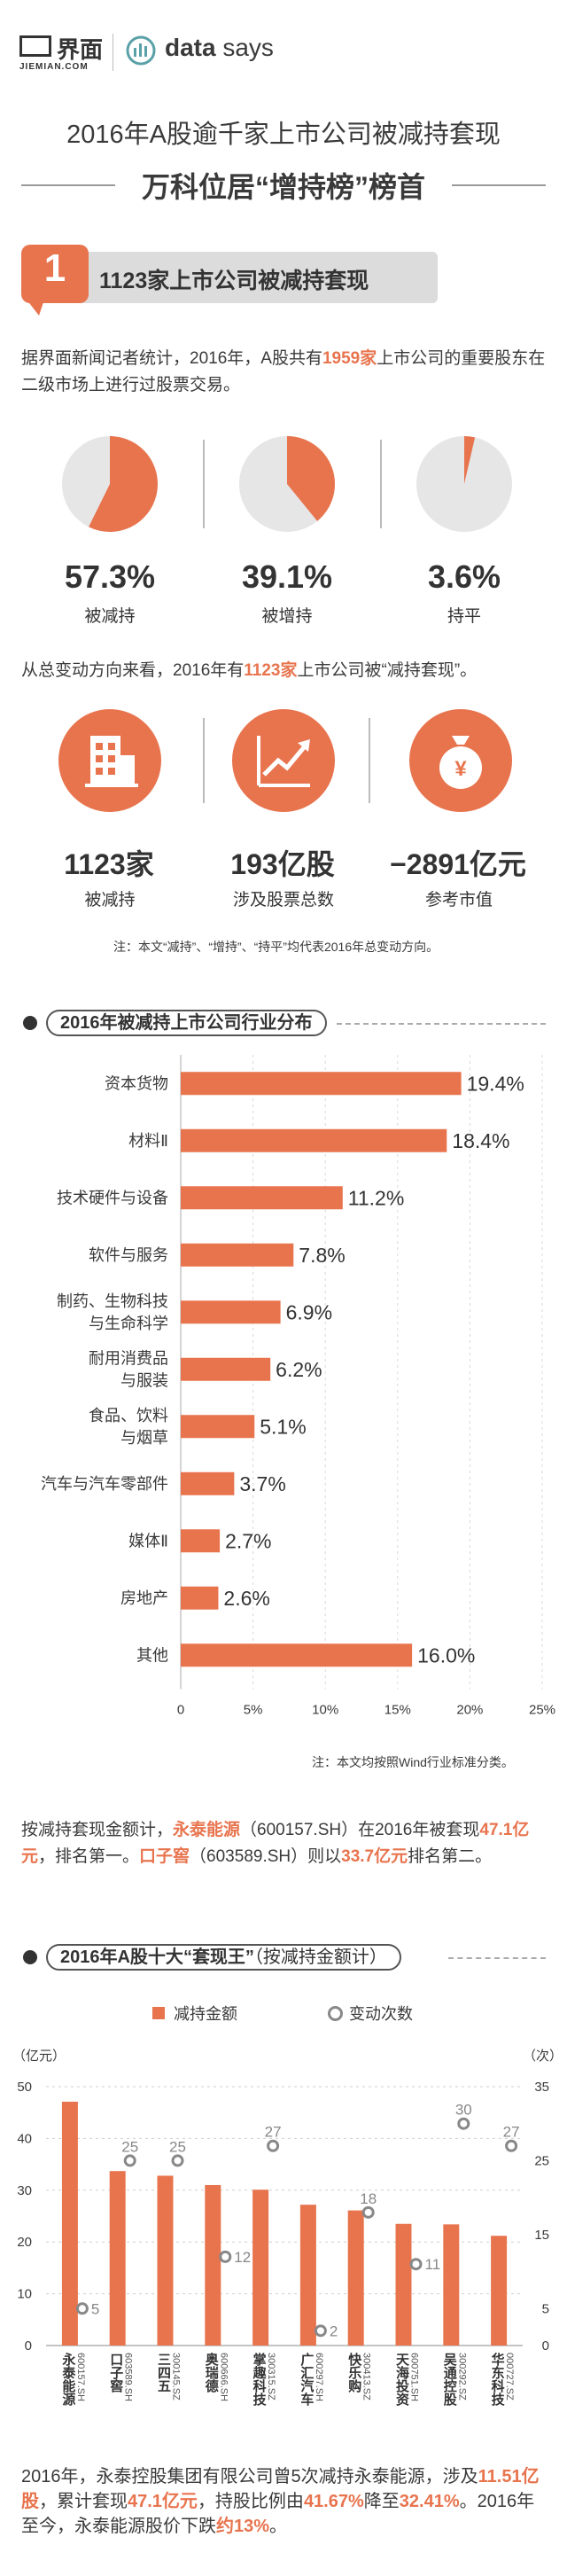 Image resolution: width=567 pixels, height=2576 pixels. I want to click on stat-share-label: 涉及股票总数, so click(283, 900).